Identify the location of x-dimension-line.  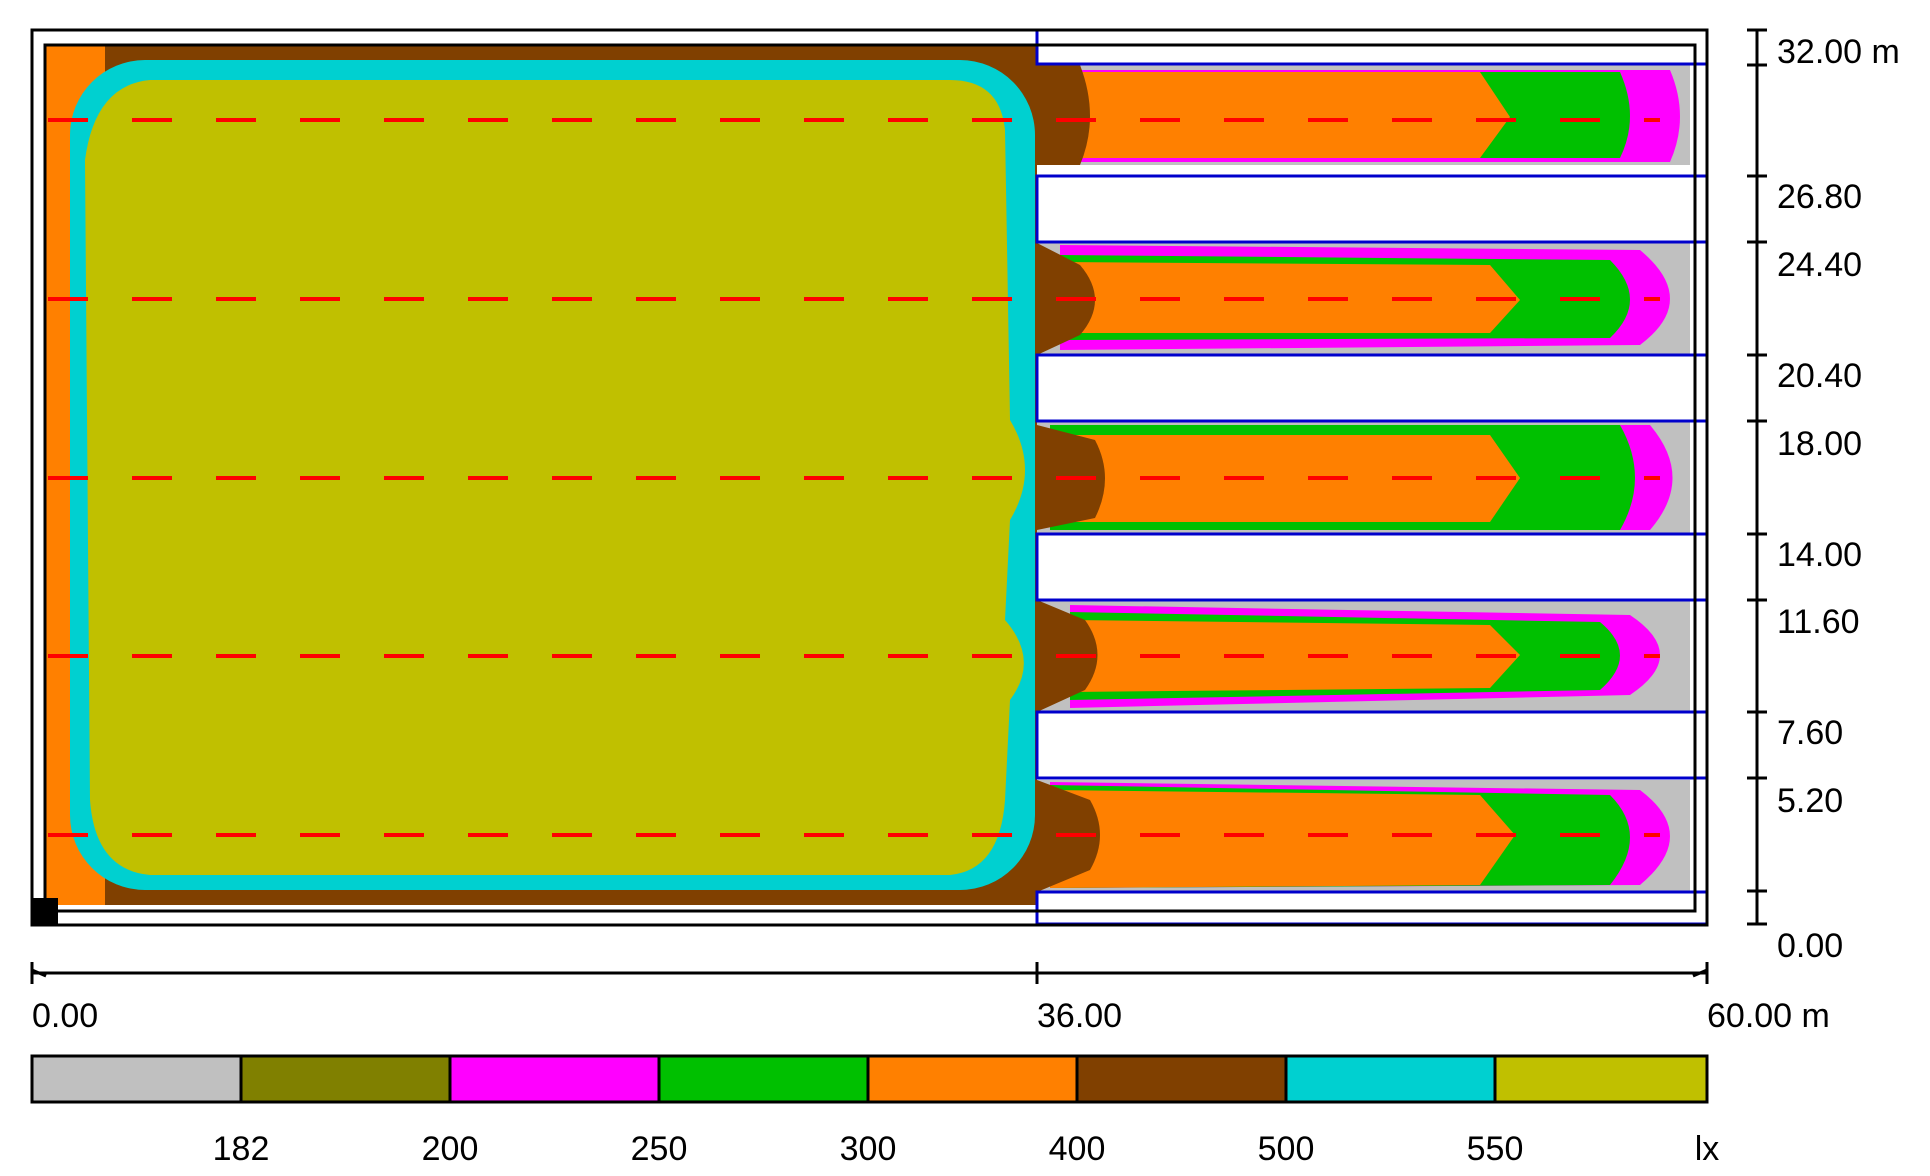
(869, 973).